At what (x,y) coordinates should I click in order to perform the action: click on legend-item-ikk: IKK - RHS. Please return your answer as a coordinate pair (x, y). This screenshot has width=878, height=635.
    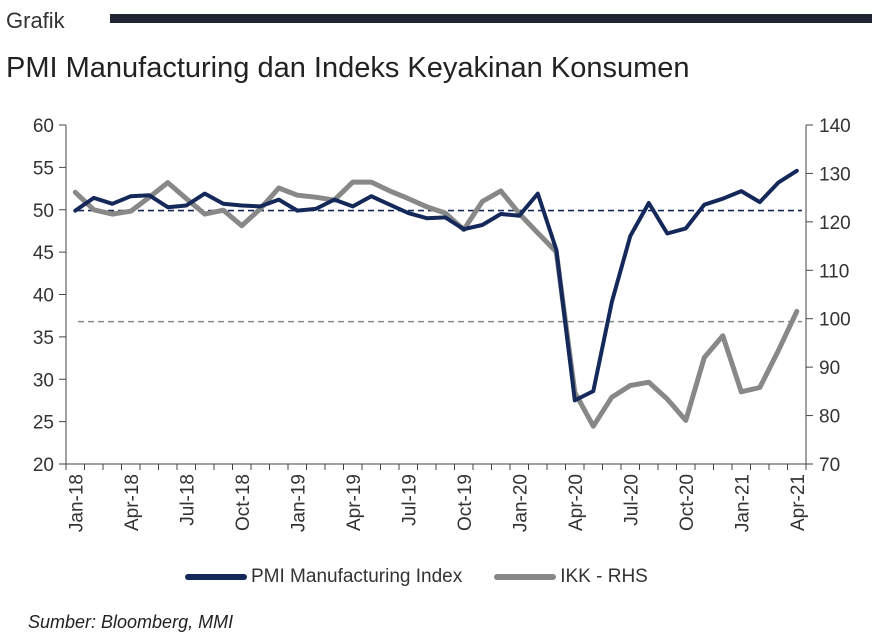
    Looking at the image, I should click on (571, 577).